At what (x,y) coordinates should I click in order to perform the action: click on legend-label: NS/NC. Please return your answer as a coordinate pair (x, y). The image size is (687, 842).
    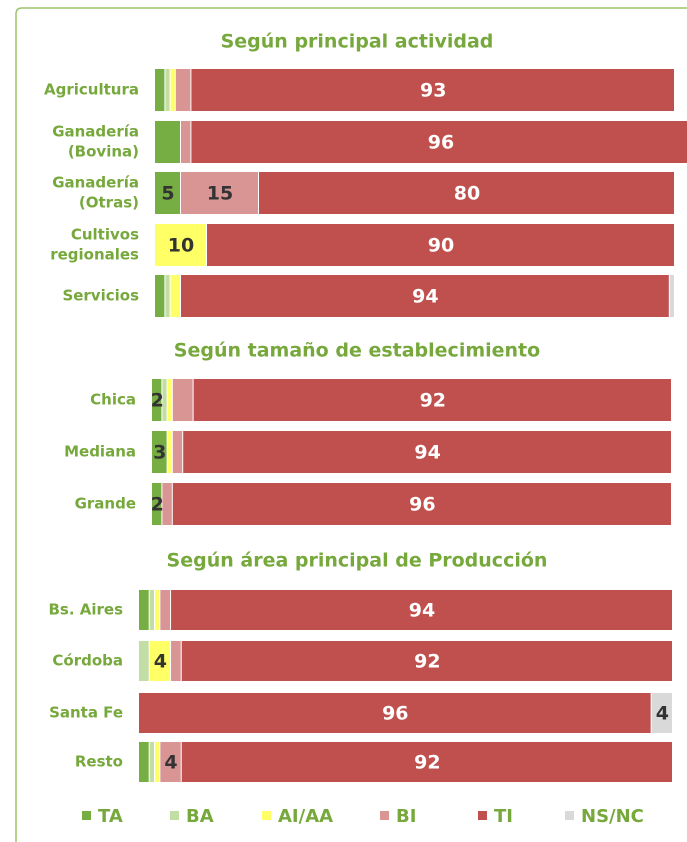
    Looking at the image, I should click on (612, 816).